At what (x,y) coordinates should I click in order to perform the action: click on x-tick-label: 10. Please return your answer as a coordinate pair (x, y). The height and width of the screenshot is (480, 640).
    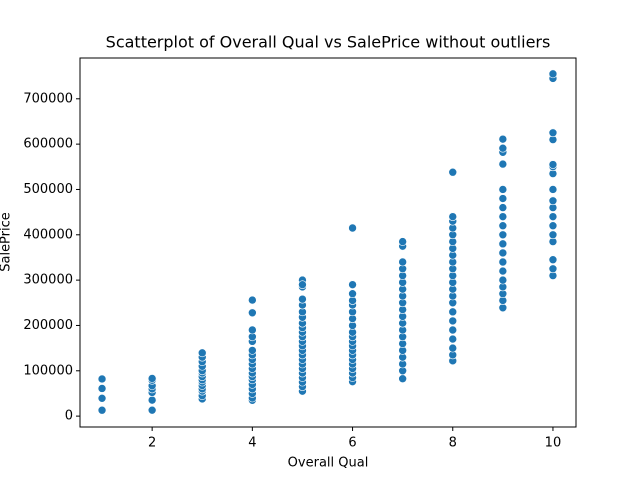
    Looking at the image, I should click on (553, 443).